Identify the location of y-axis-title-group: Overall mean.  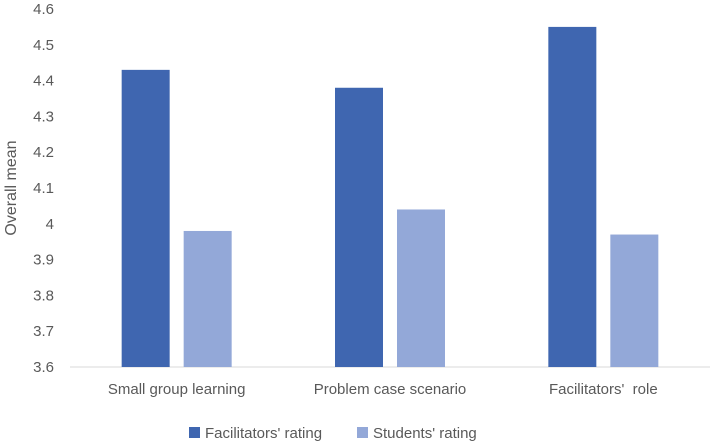
(11, 187).